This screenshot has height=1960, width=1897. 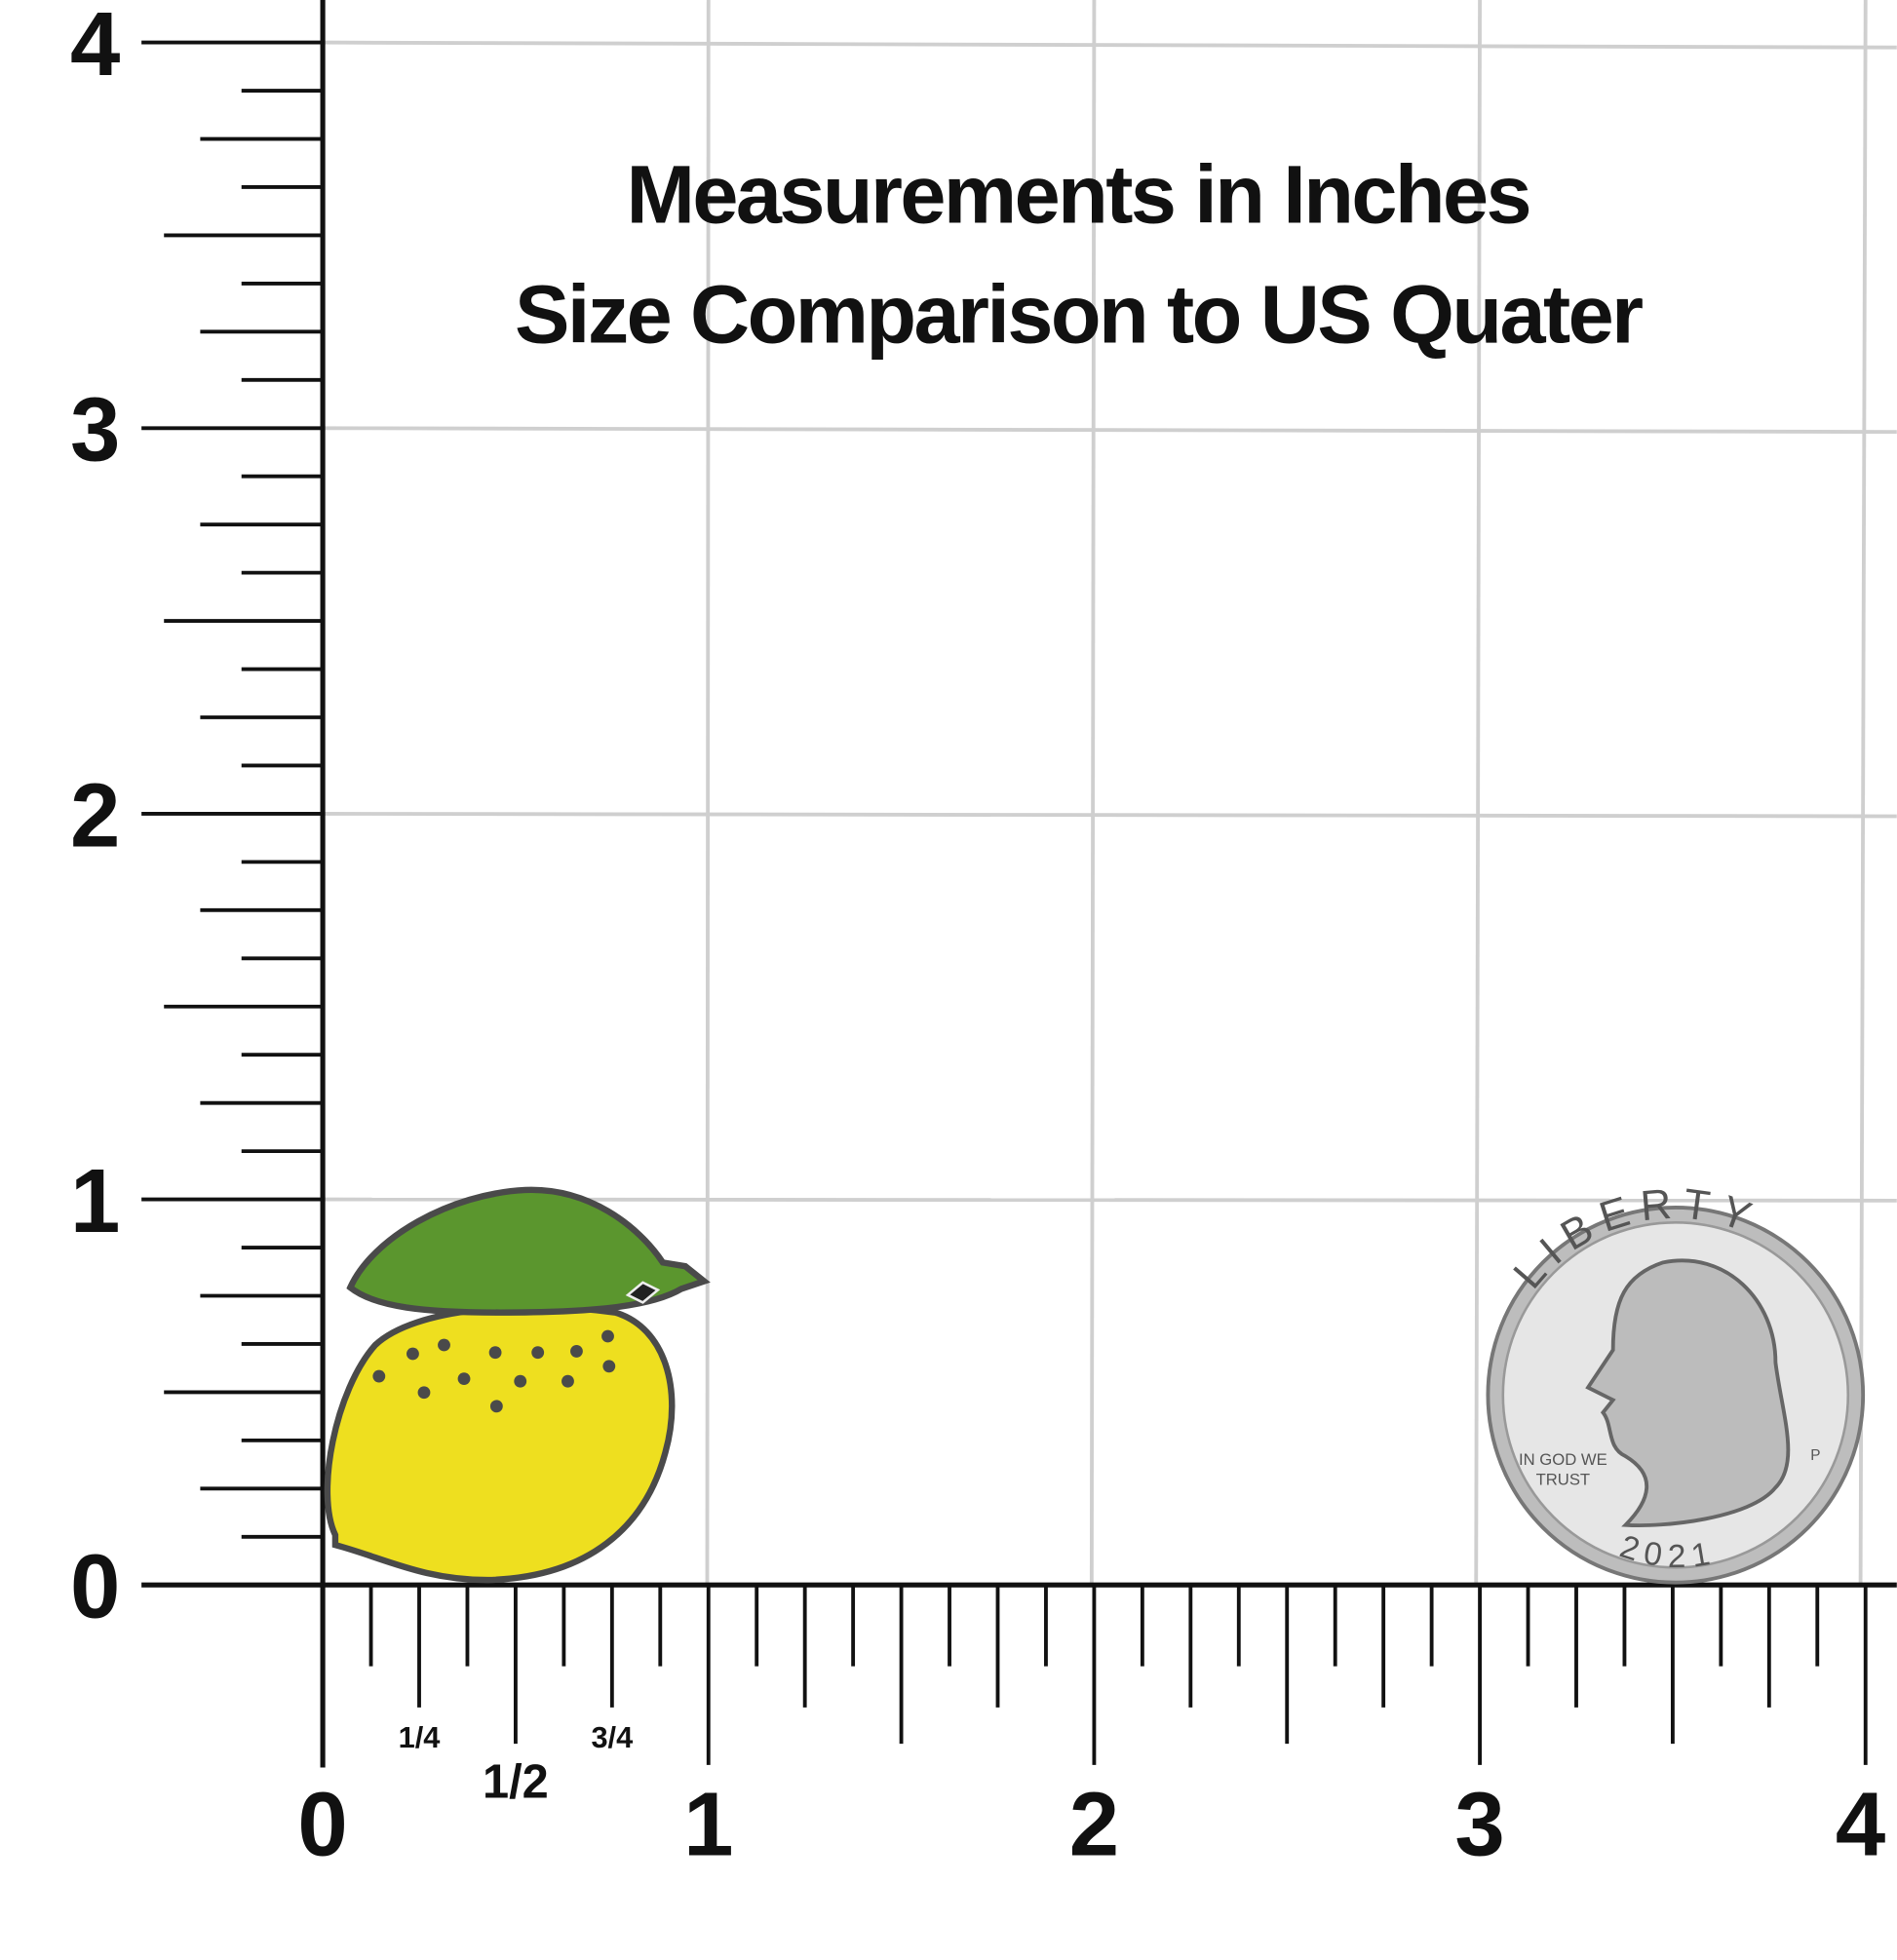 What do you see at coordinates (1563, 1460) in the screenshot?
I see `coin-motto: IN GOD WE` at bounding box center [1563, 1460].